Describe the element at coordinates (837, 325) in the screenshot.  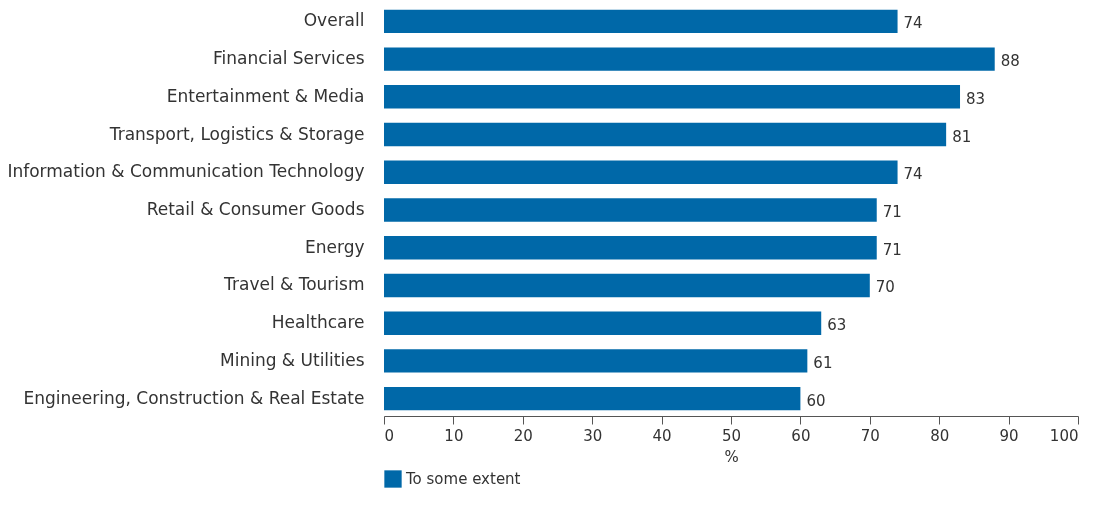
I see `data-label: 63` at that location.